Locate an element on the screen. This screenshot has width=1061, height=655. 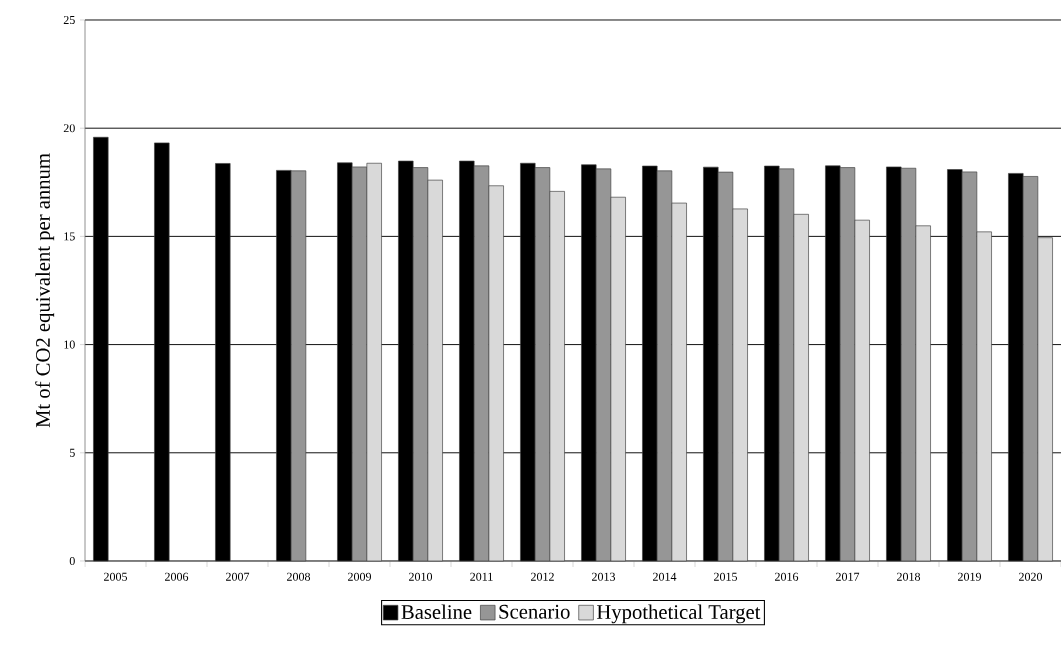
legend-label: Baseline is located at coordinates (436, 612).